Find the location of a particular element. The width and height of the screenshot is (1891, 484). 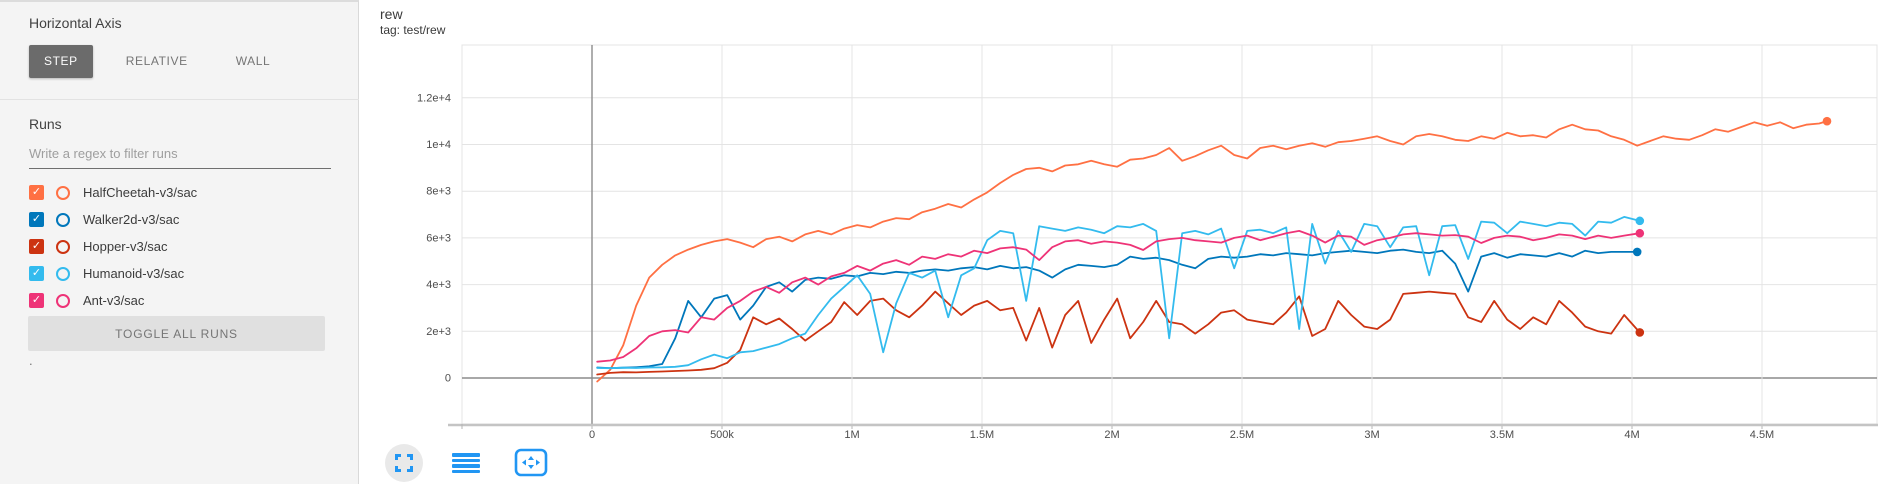

run-row: ✓ Ant-v3/sac is located at coordinates (189, 300).